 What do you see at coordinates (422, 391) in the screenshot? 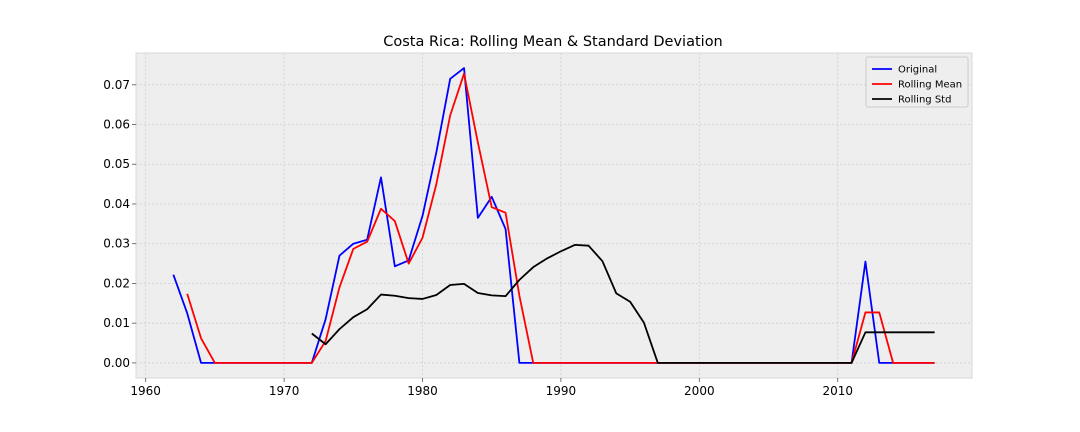
I see `x-tick-label: 1980` at bounding box center [422, 391].